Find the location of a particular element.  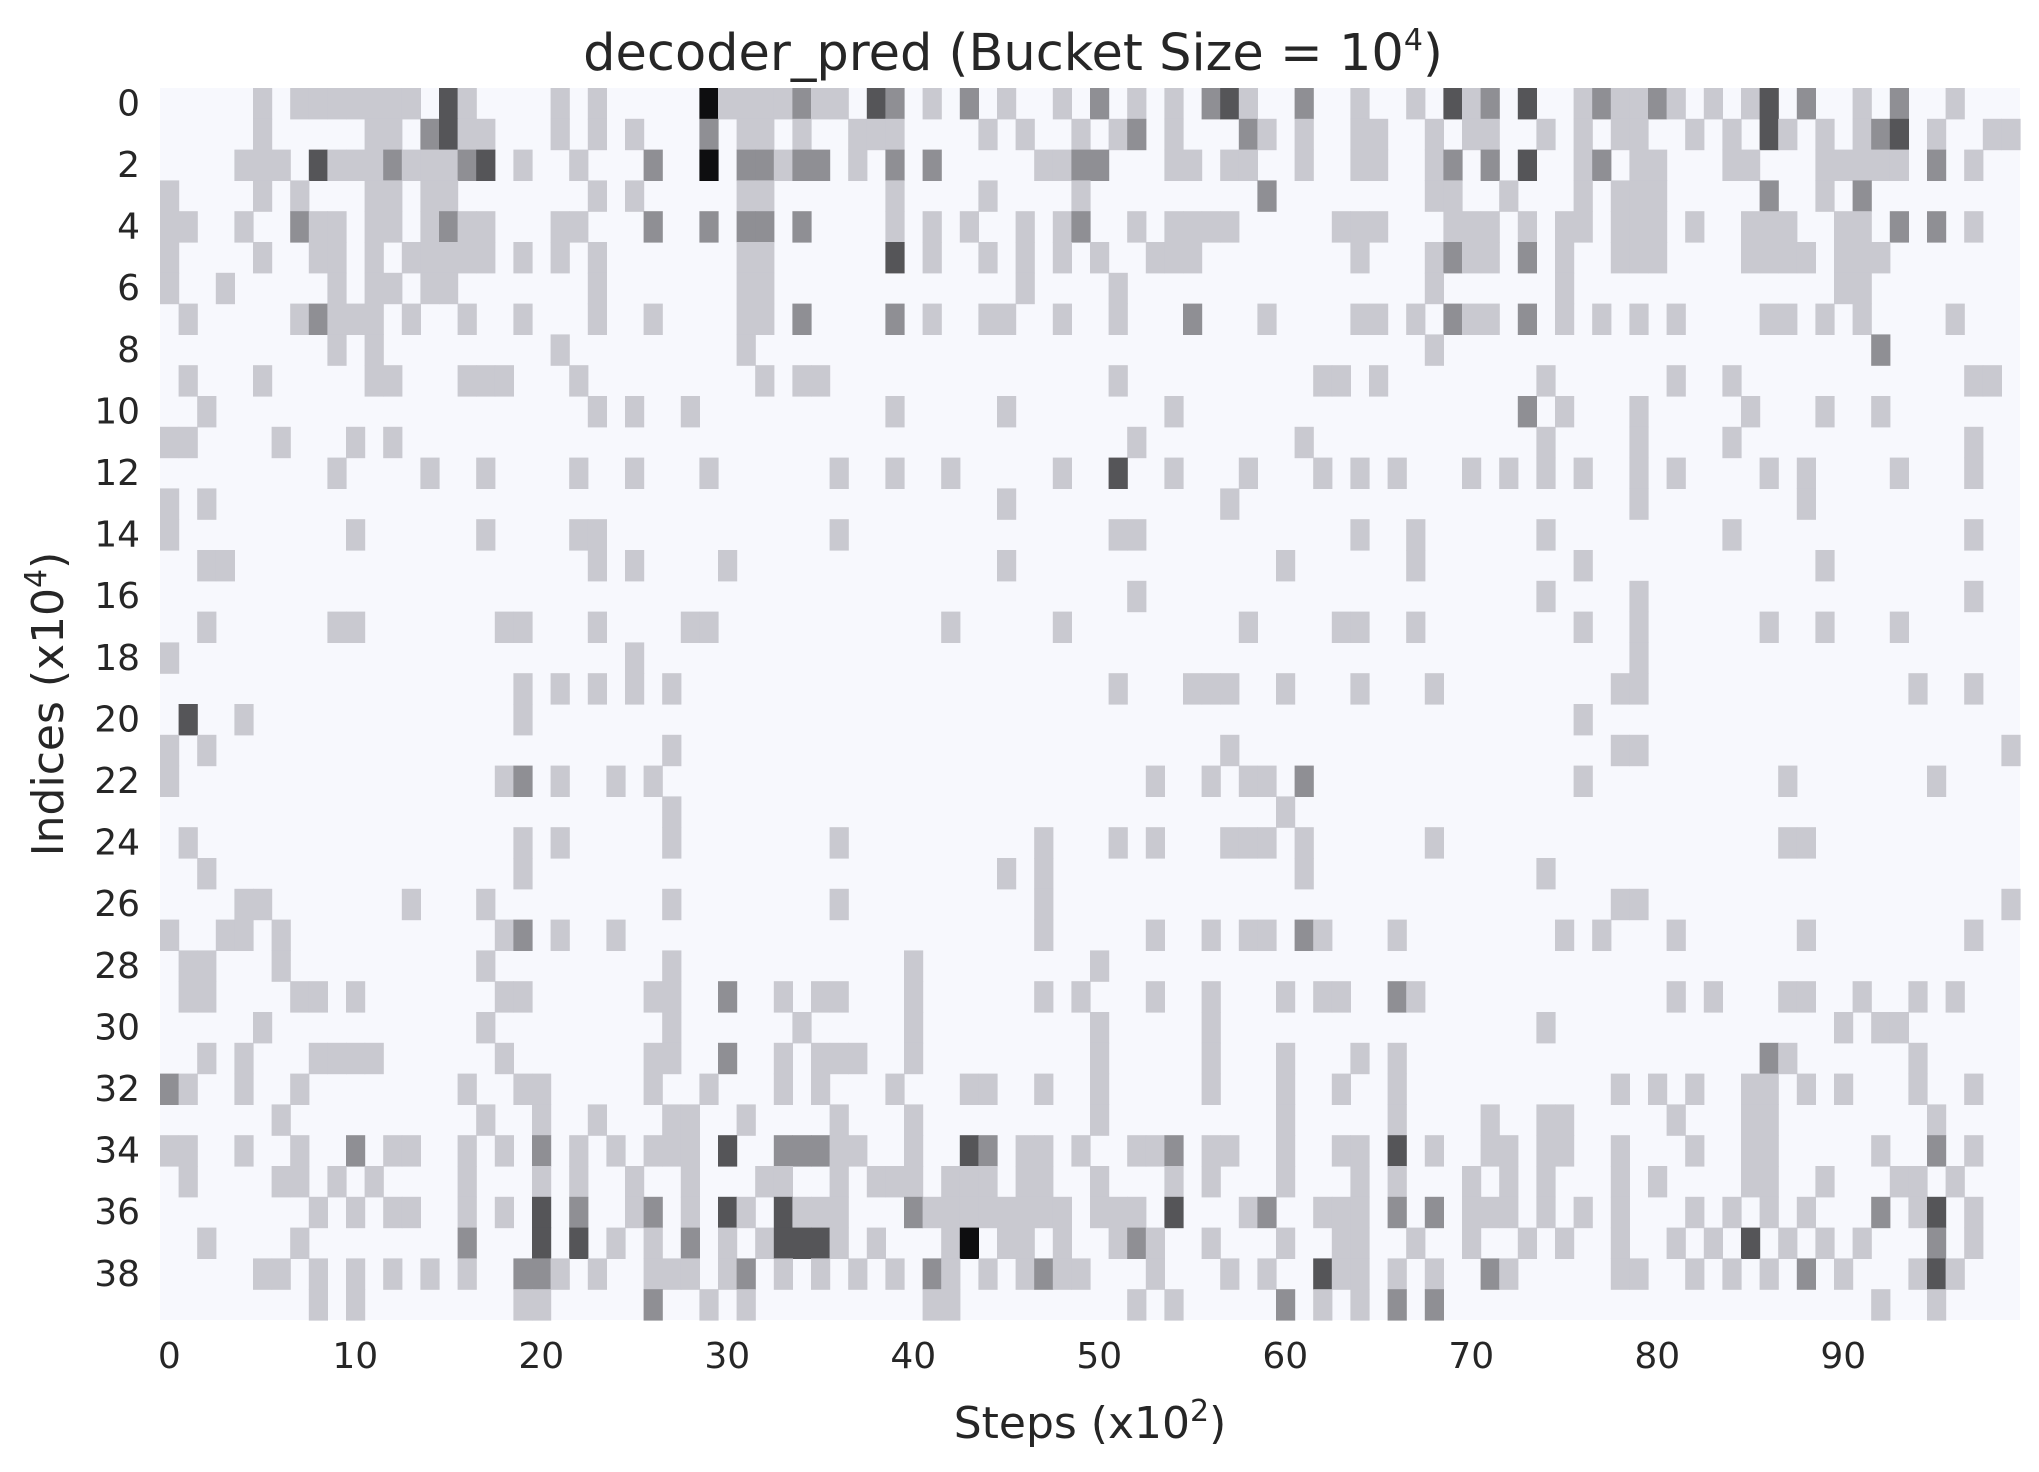

x-axis-ticks: 0 10 20 30 40 50 60 70 80 90 is located at coordinates (1012, 1356).